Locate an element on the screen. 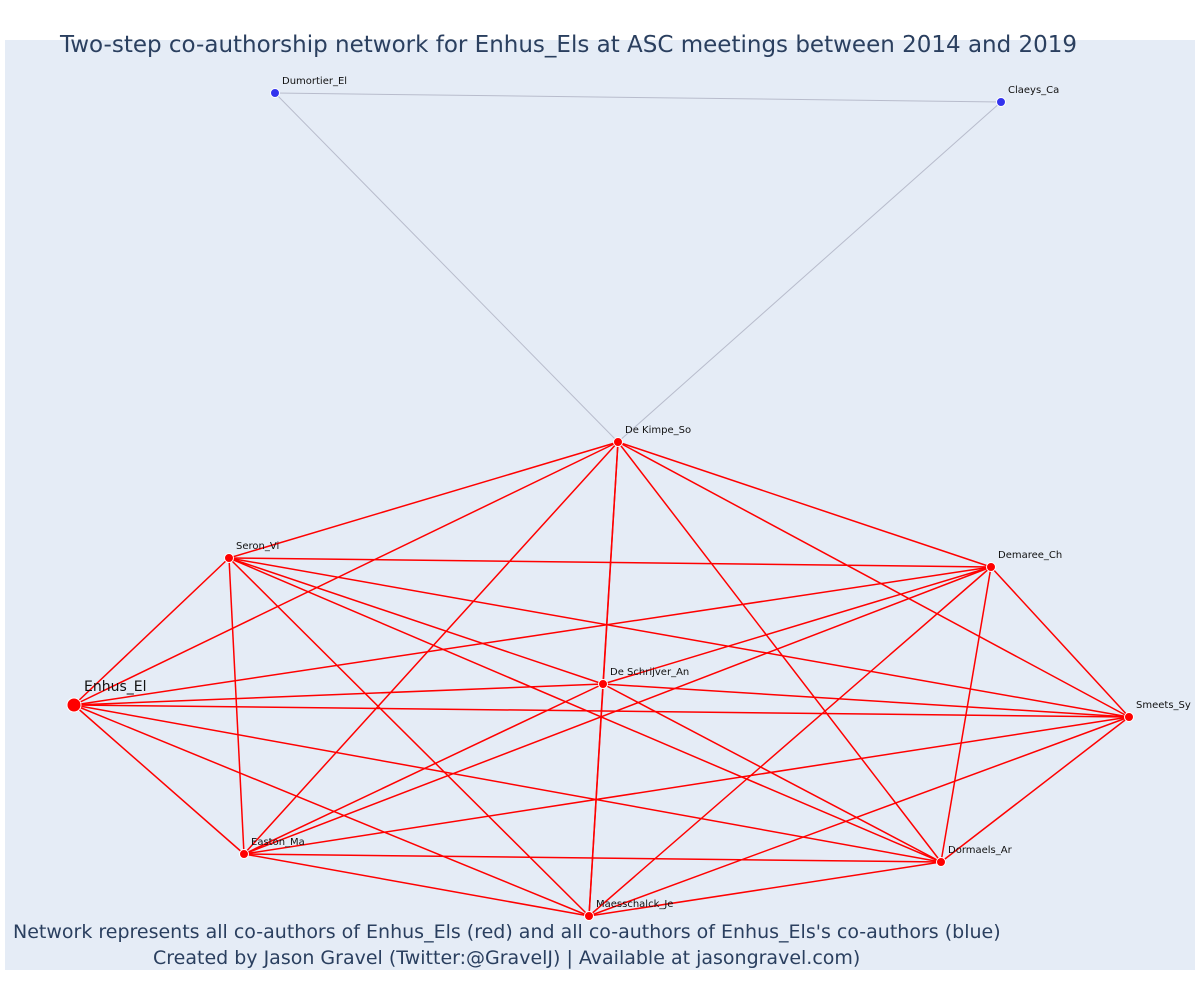 The width and height of the screenshot is (1200, 1000). edge-claeys-ca-de-kimpe-so is located at coordinates (809, 272).